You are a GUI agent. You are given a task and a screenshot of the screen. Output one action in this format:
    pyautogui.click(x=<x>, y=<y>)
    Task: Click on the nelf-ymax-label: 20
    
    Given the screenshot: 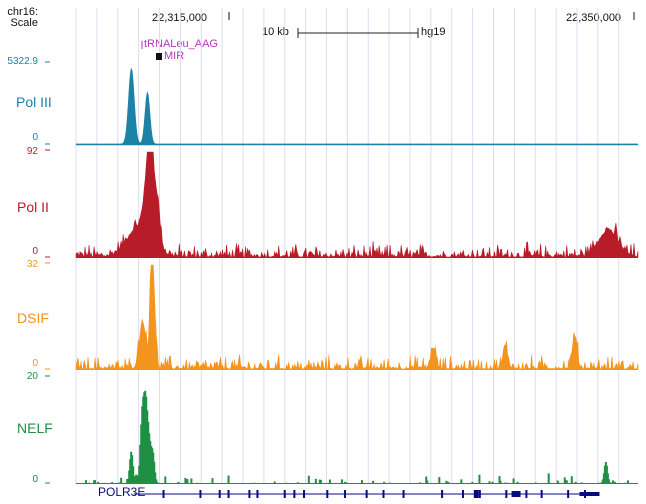 What is the action you would take?
    pyautogui.click(x=32, y=376)
    